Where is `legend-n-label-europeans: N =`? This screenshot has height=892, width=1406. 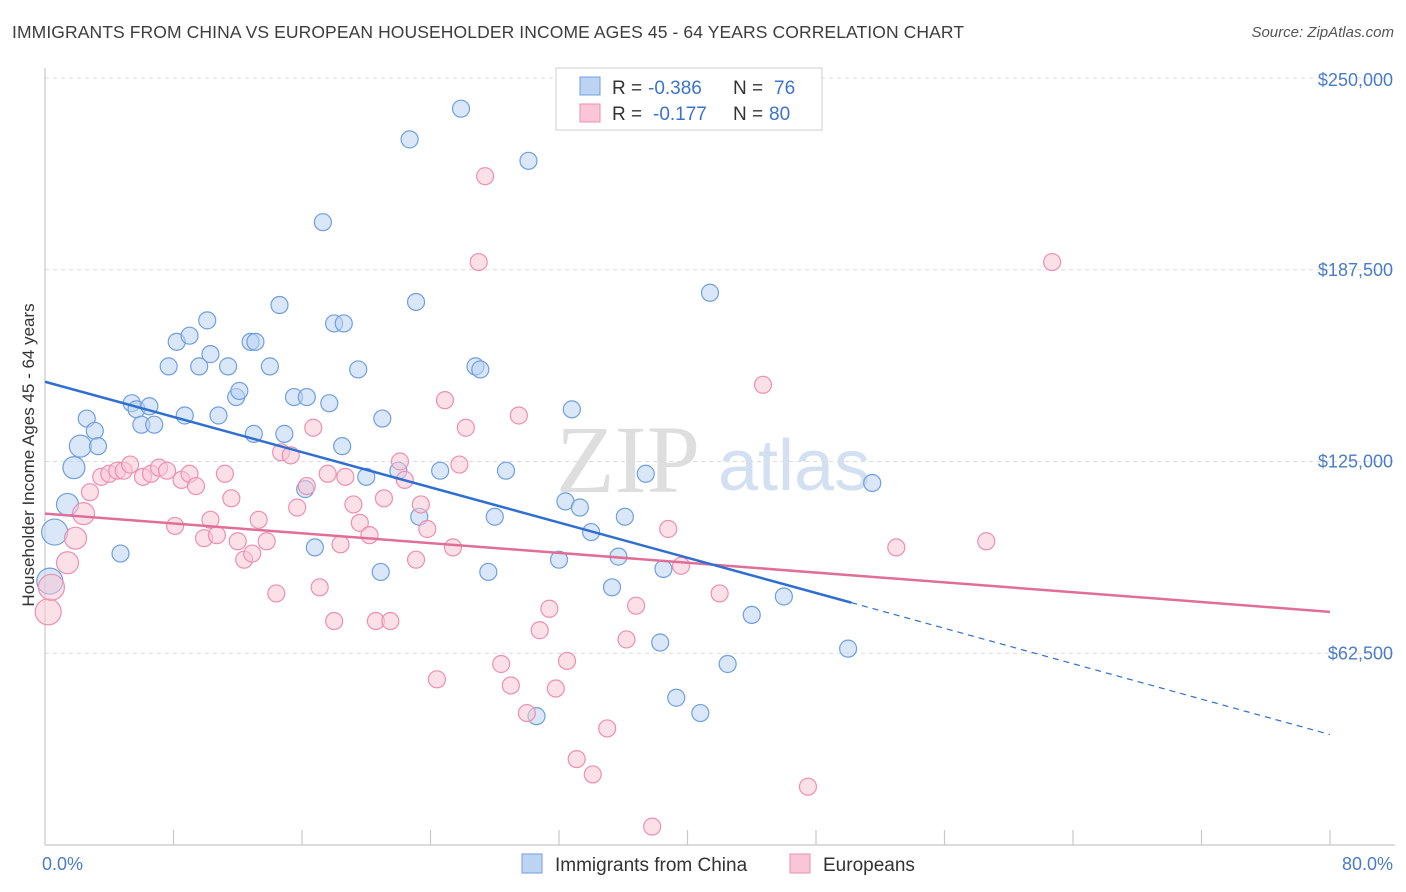 legend-n-label-europeans: N = is located at coordinates (748, 114).